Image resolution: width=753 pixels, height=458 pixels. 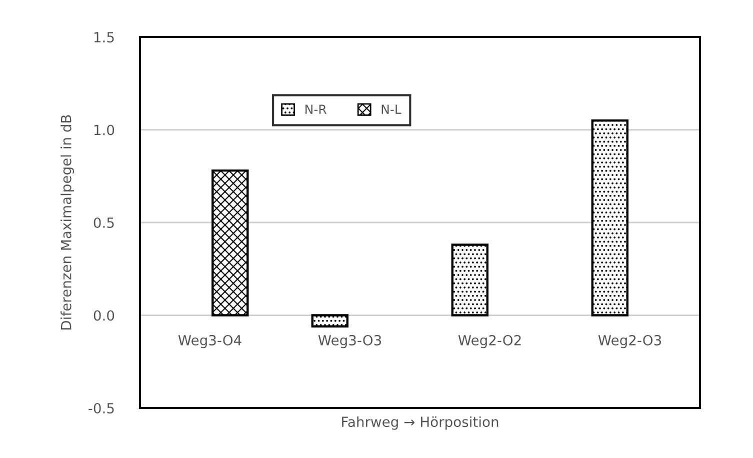 What do you see at coordinates (316, 109) in the screenshot?
I see `legend-label: N-R` at bounding box center [316, 109].